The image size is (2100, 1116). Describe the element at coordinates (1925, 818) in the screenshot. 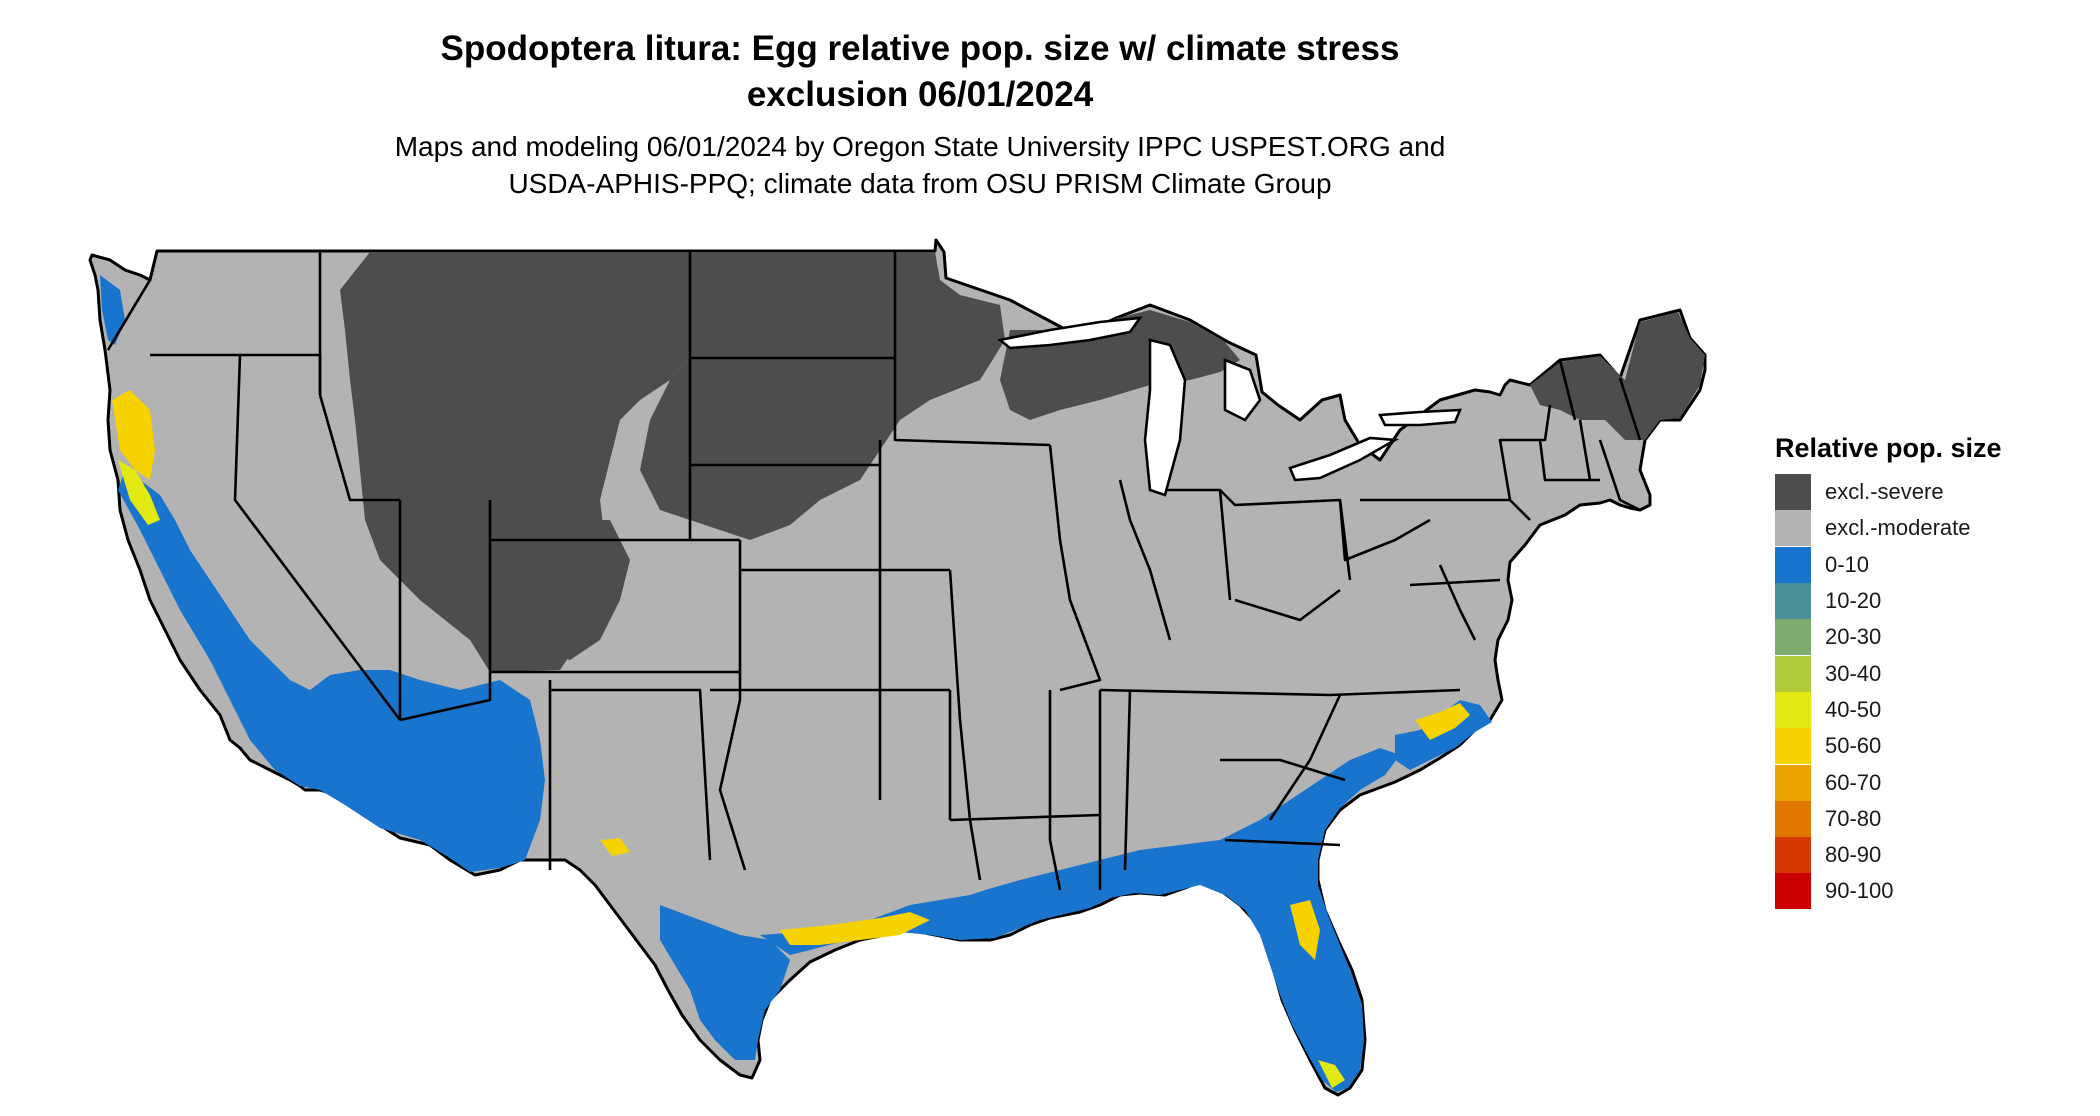

I see `legend-item: 70-80` at that location.